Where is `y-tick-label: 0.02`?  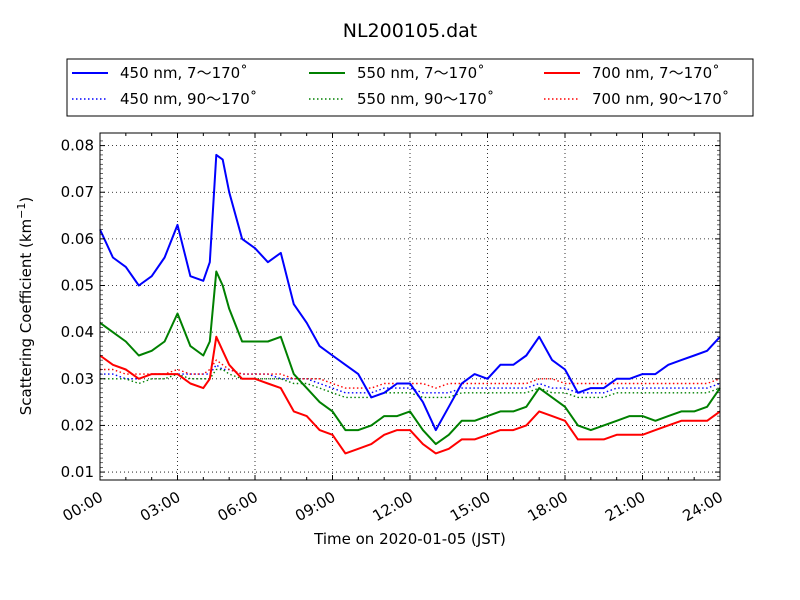 y-tick-label: 0.02 is located at coordinates (77, 425).